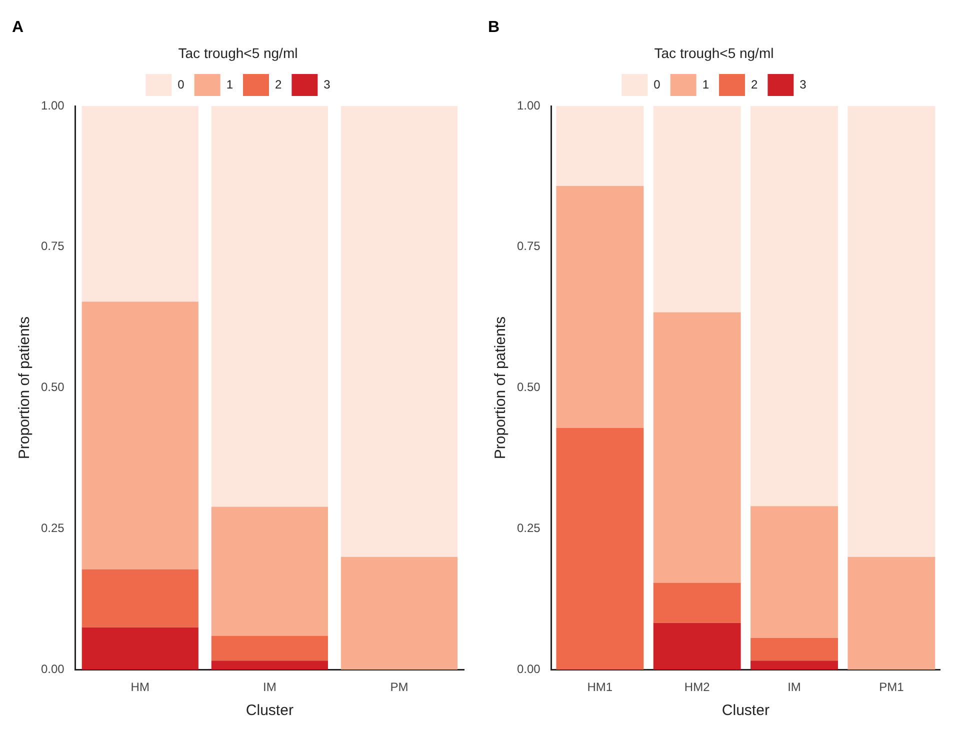  I want to click on x-tick-label: PM, so click(399, 687).